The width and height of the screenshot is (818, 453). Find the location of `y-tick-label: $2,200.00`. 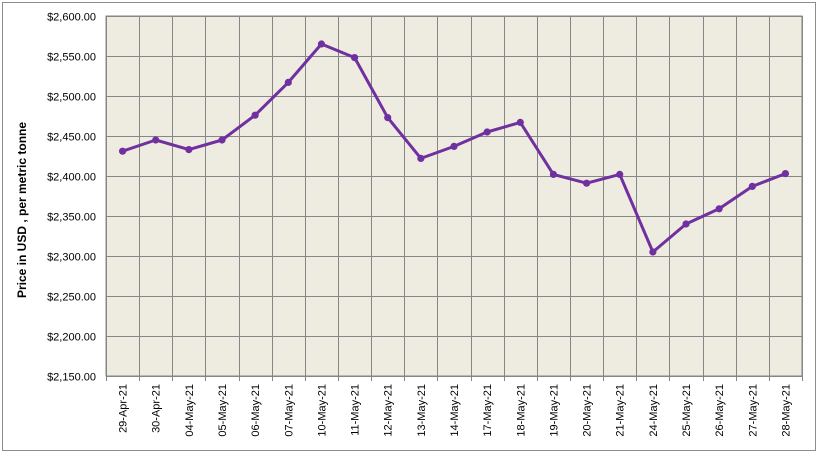

y-tick-label: $2,200.00 is located at coordinates (71, 338).